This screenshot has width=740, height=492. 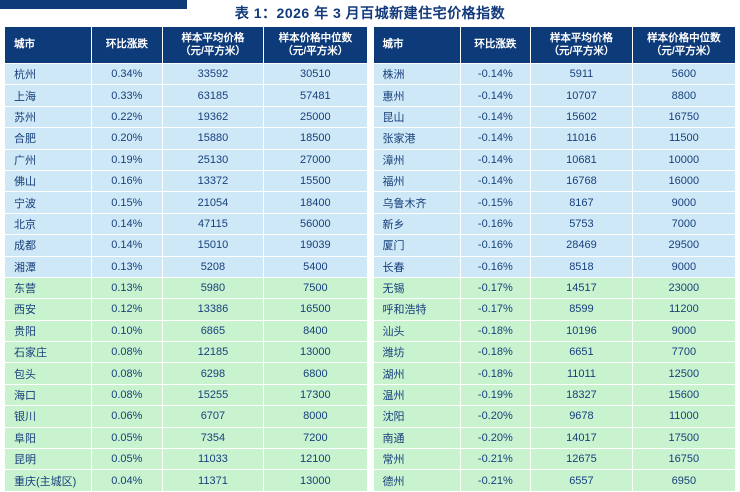 What do you see at coordinates (315, 95) in the screenshot?
I see `median-price-cell: 57481` at bounding box center [315, 95].